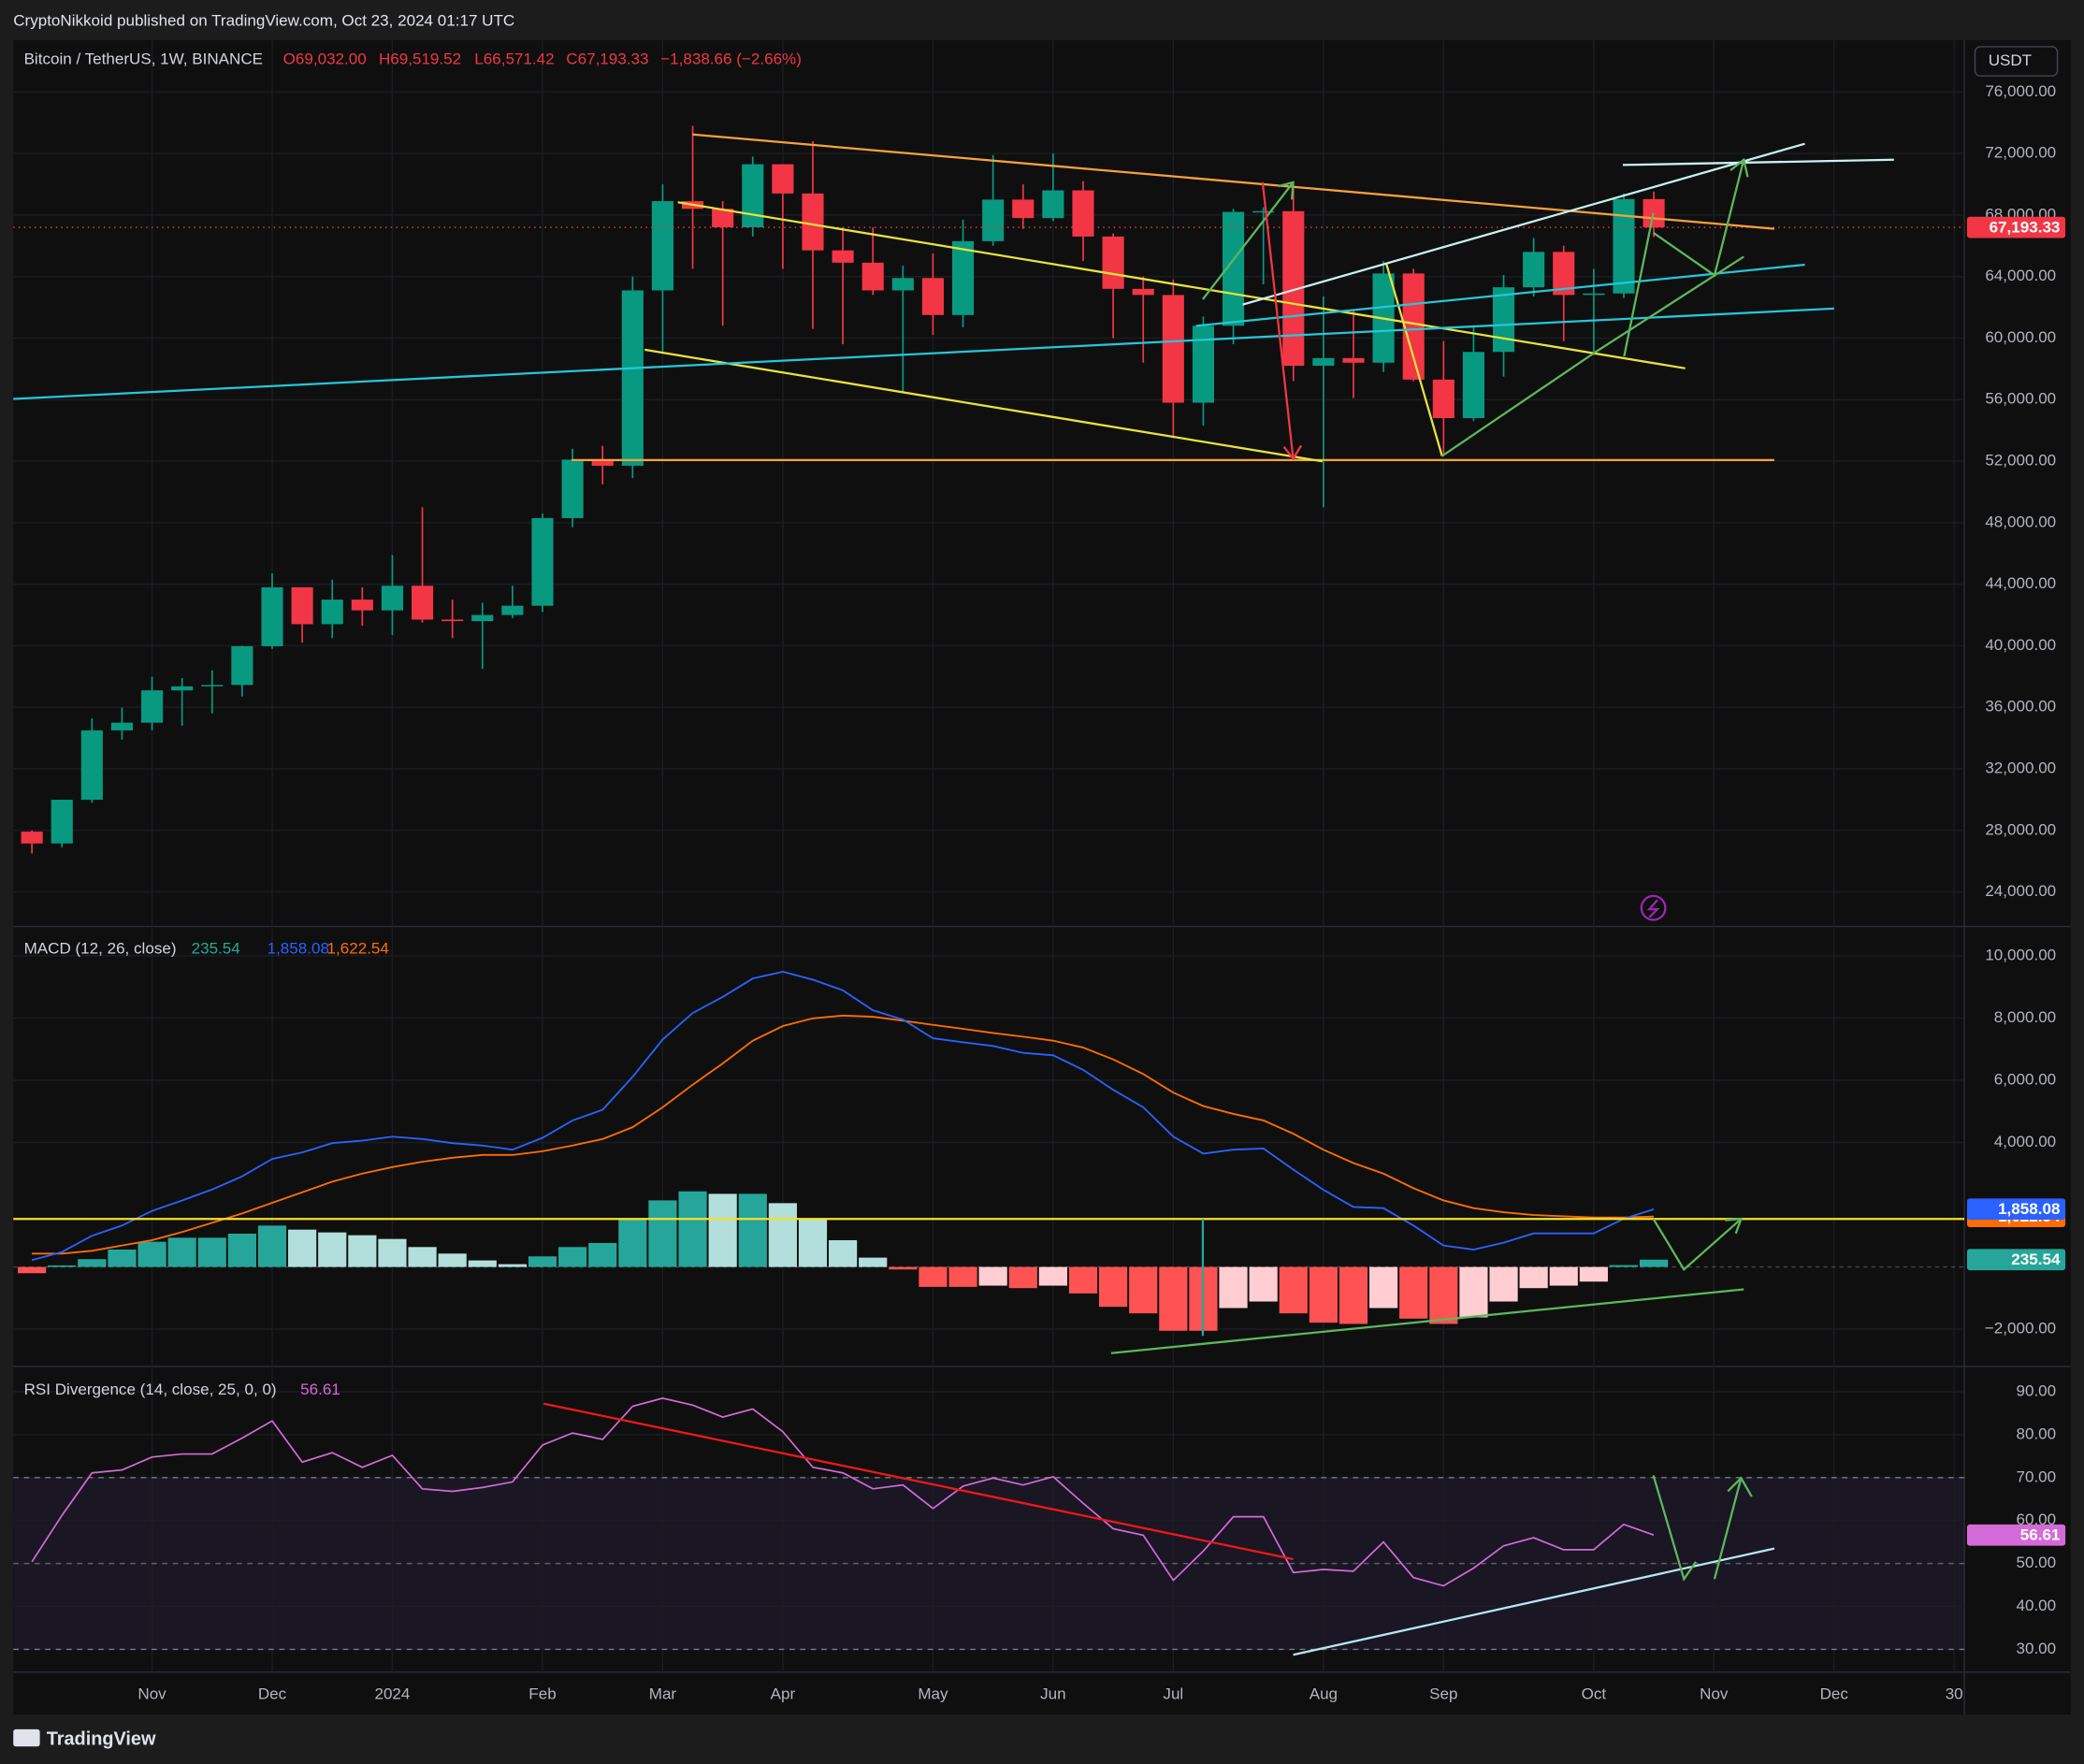  Describe the element at coordinates (2036, 1562) in the screenshot. I see `y-tick-label: 50.00` at that location.